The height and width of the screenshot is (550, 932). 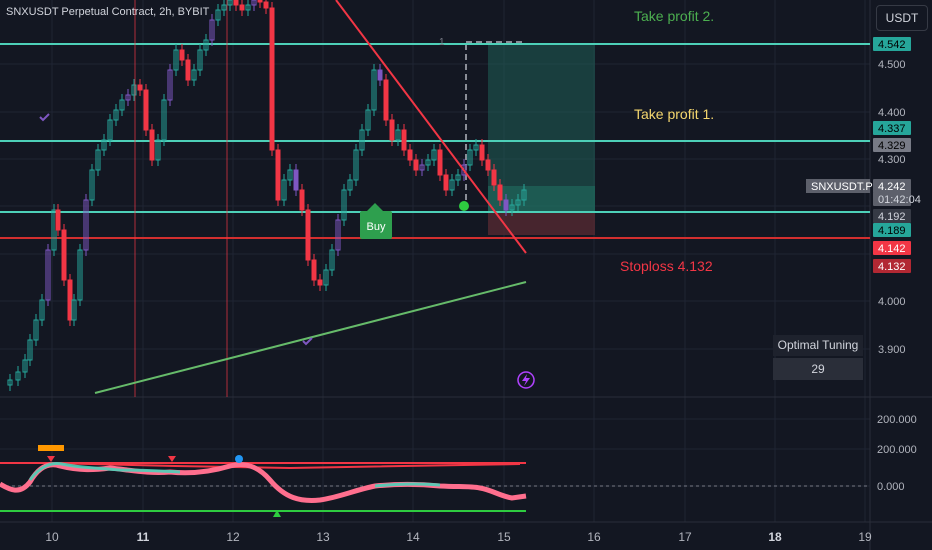 I want to click on price-tag-label: 4.242, so click(x=892, y=187).